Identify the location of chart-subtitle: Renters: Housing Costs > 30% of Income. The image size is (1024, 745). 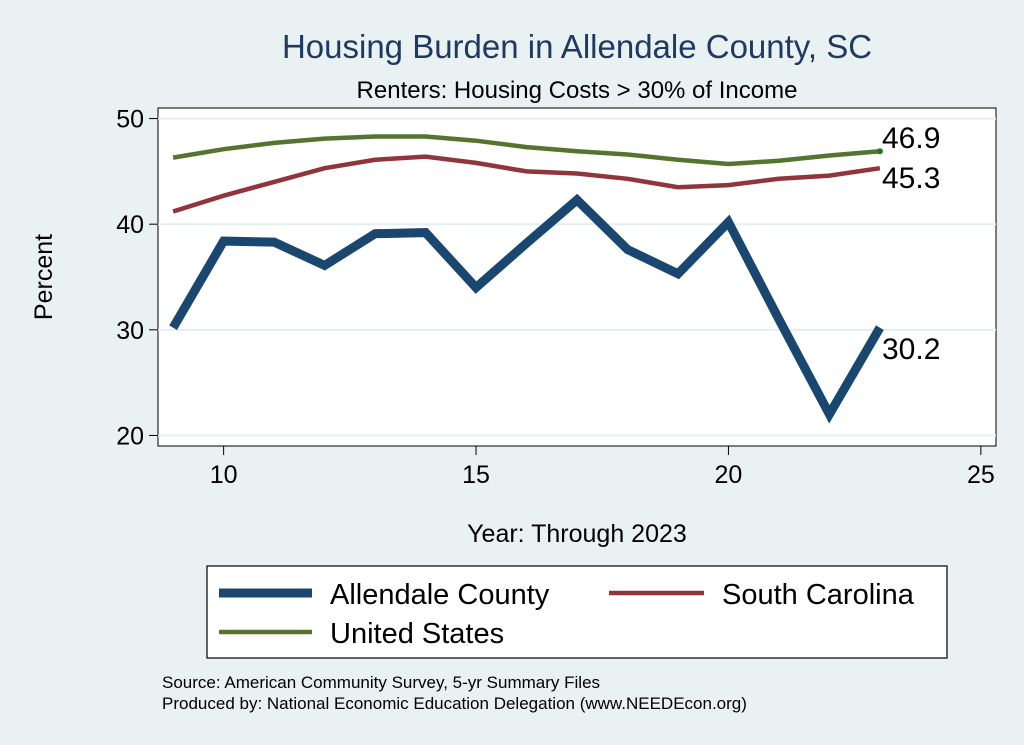
(577, 90).